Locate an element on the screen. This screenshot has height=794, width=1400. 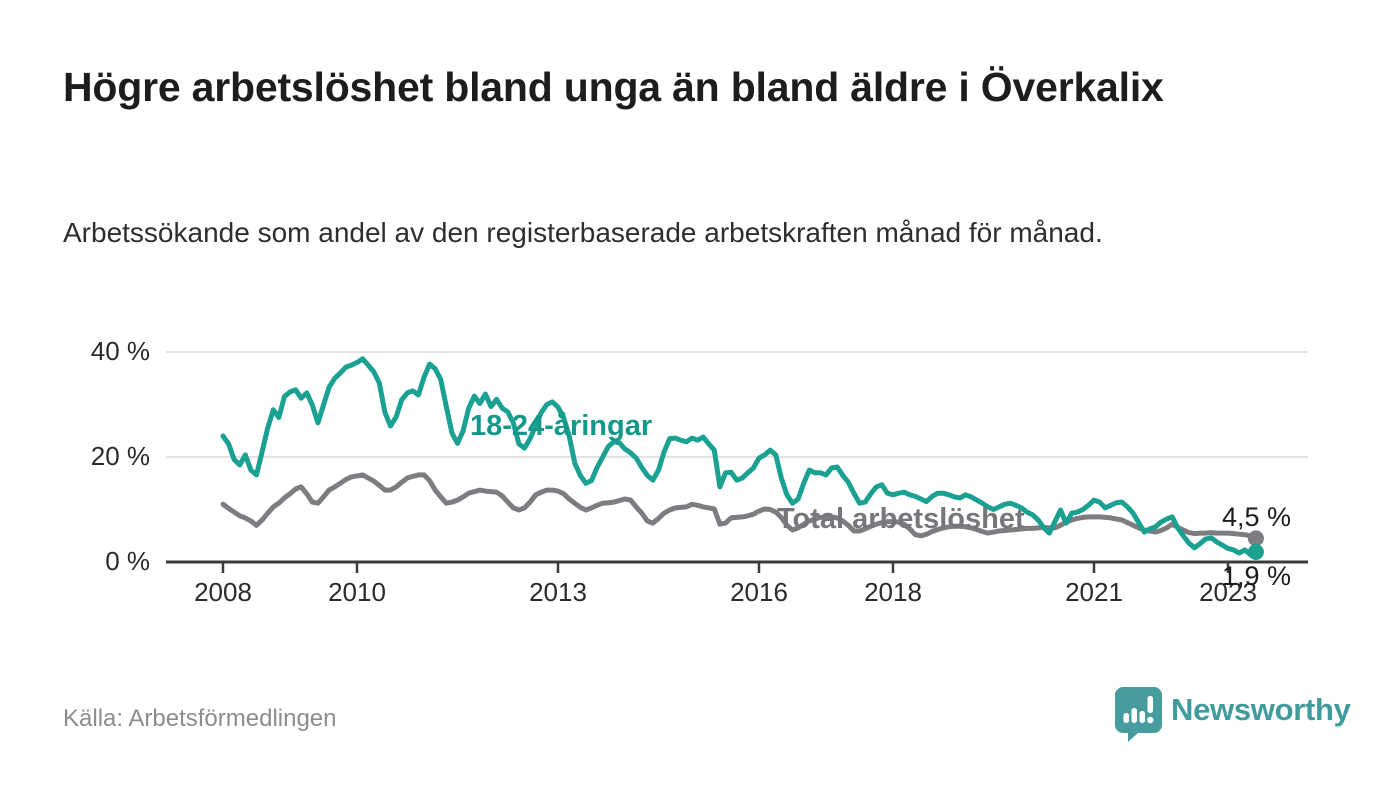
newsworthy-wordmark: Newsworthy is located at coordinates (1261, 709).